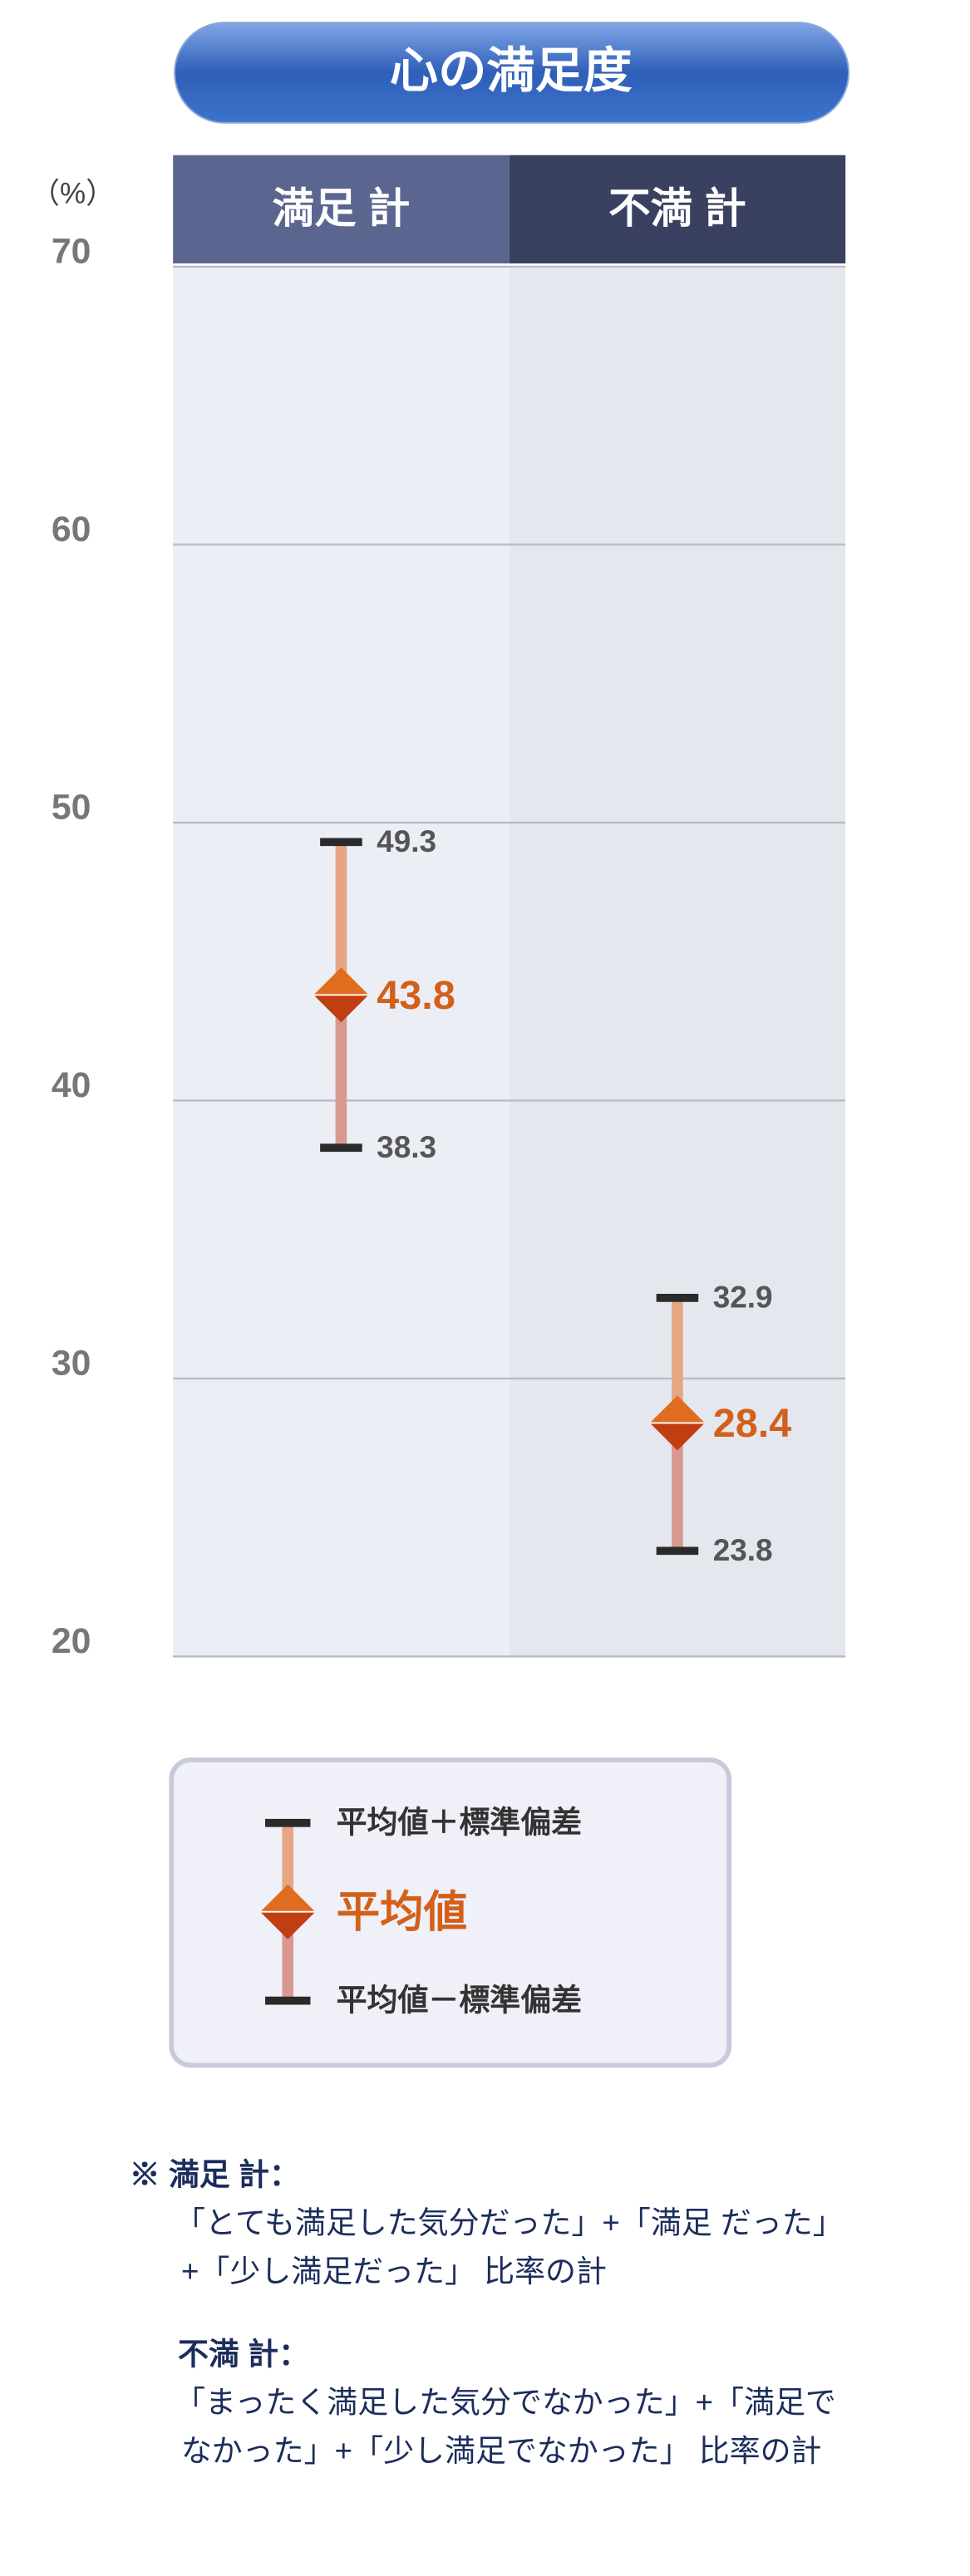 This screenshot has height=2576, width=970. I want to click on note-line: なかった」+「少し満足でなかった」 比率の計, so click(501, 2451).